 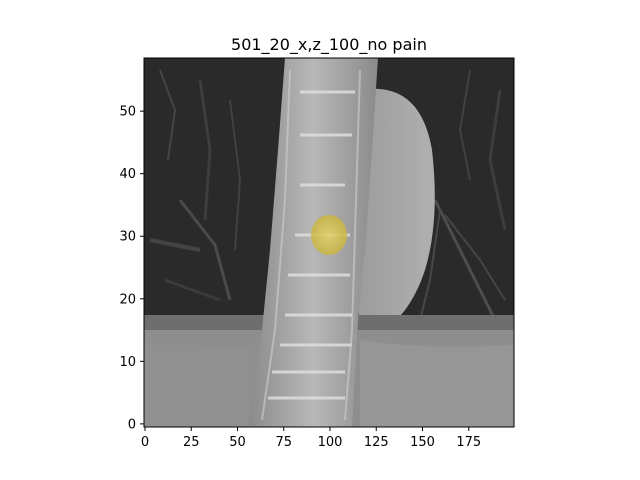 What do you see at coordinates (311, 438) in the screenshot?
I see `x-axis-ticks: 0 25 50 75 100 125 150 175` at bounding box center [311, 438].